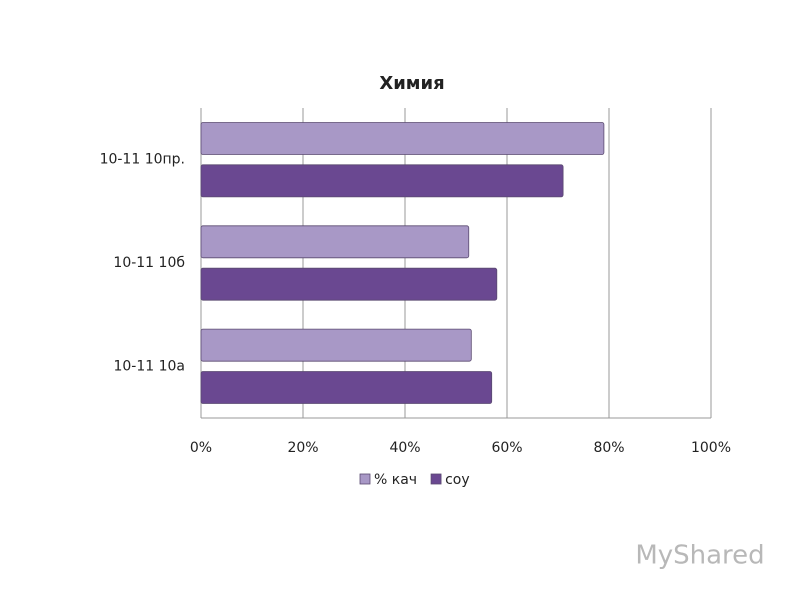  Describe the element at coordinates (411, 83) in the screenshot. I see `chart-title: Химия` at that location.